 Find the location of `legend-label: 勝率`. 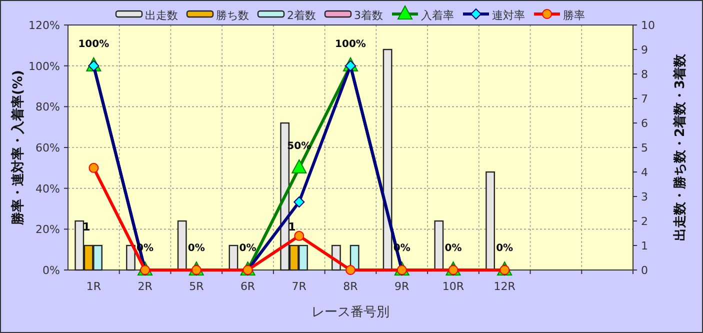

legend-label: 勝率 is located at coordinates (574, 15).